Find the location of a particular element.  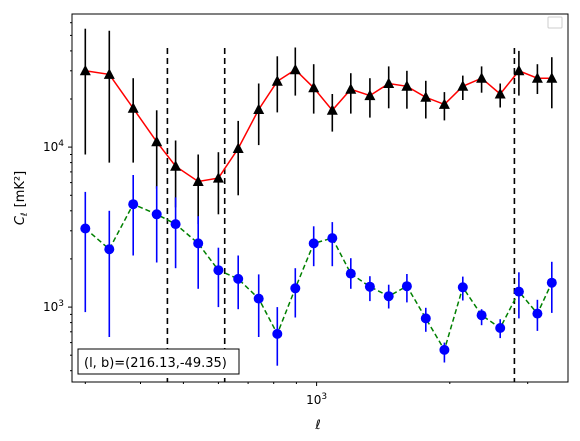

y-axis-label-unit: [mK²] is located at coordinates (20, 189).